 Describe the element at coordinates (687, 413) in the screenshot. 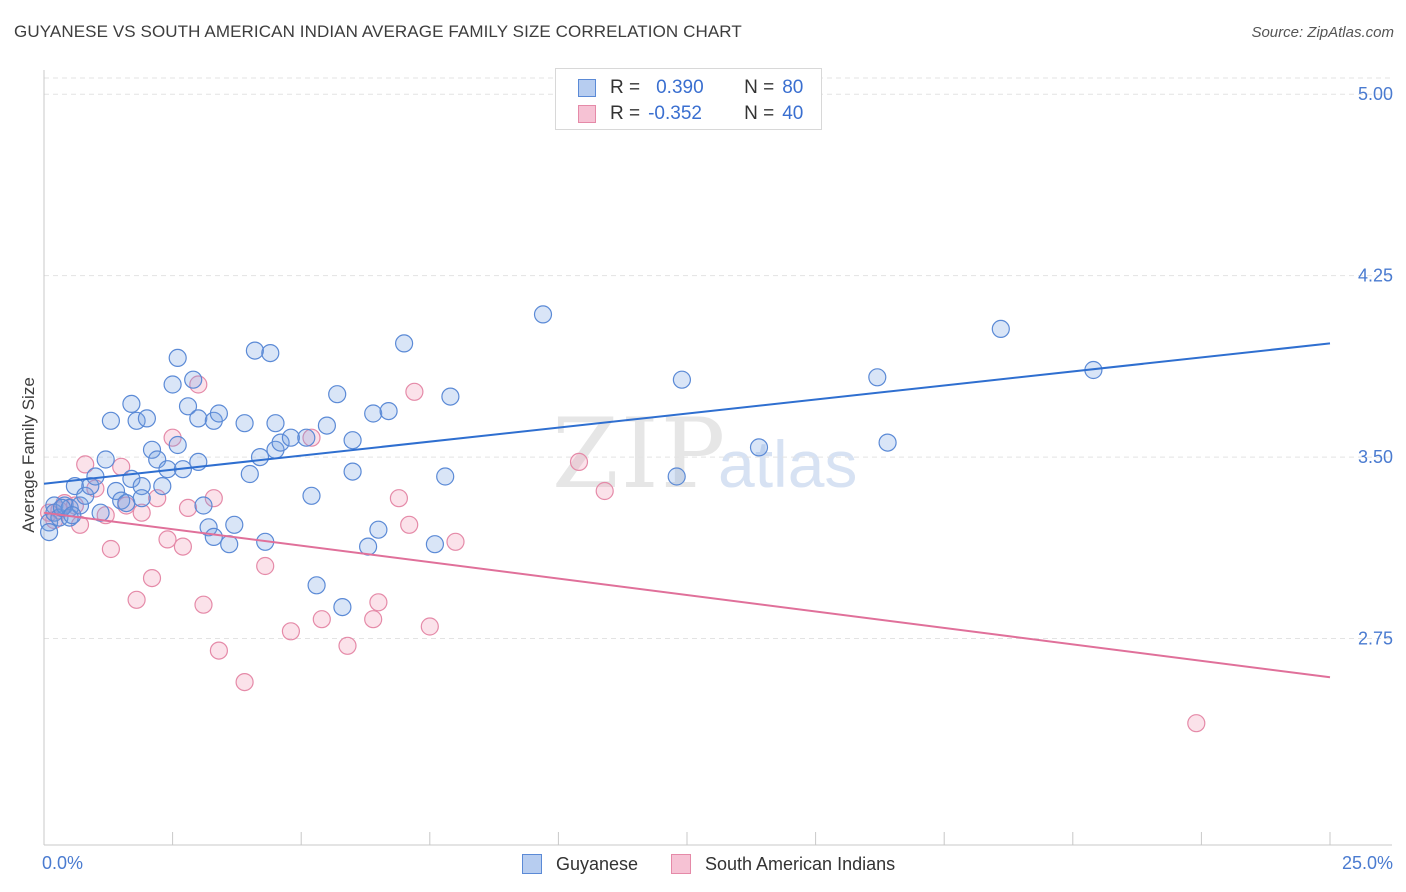

I see `guyanese-trend-line` at that location.